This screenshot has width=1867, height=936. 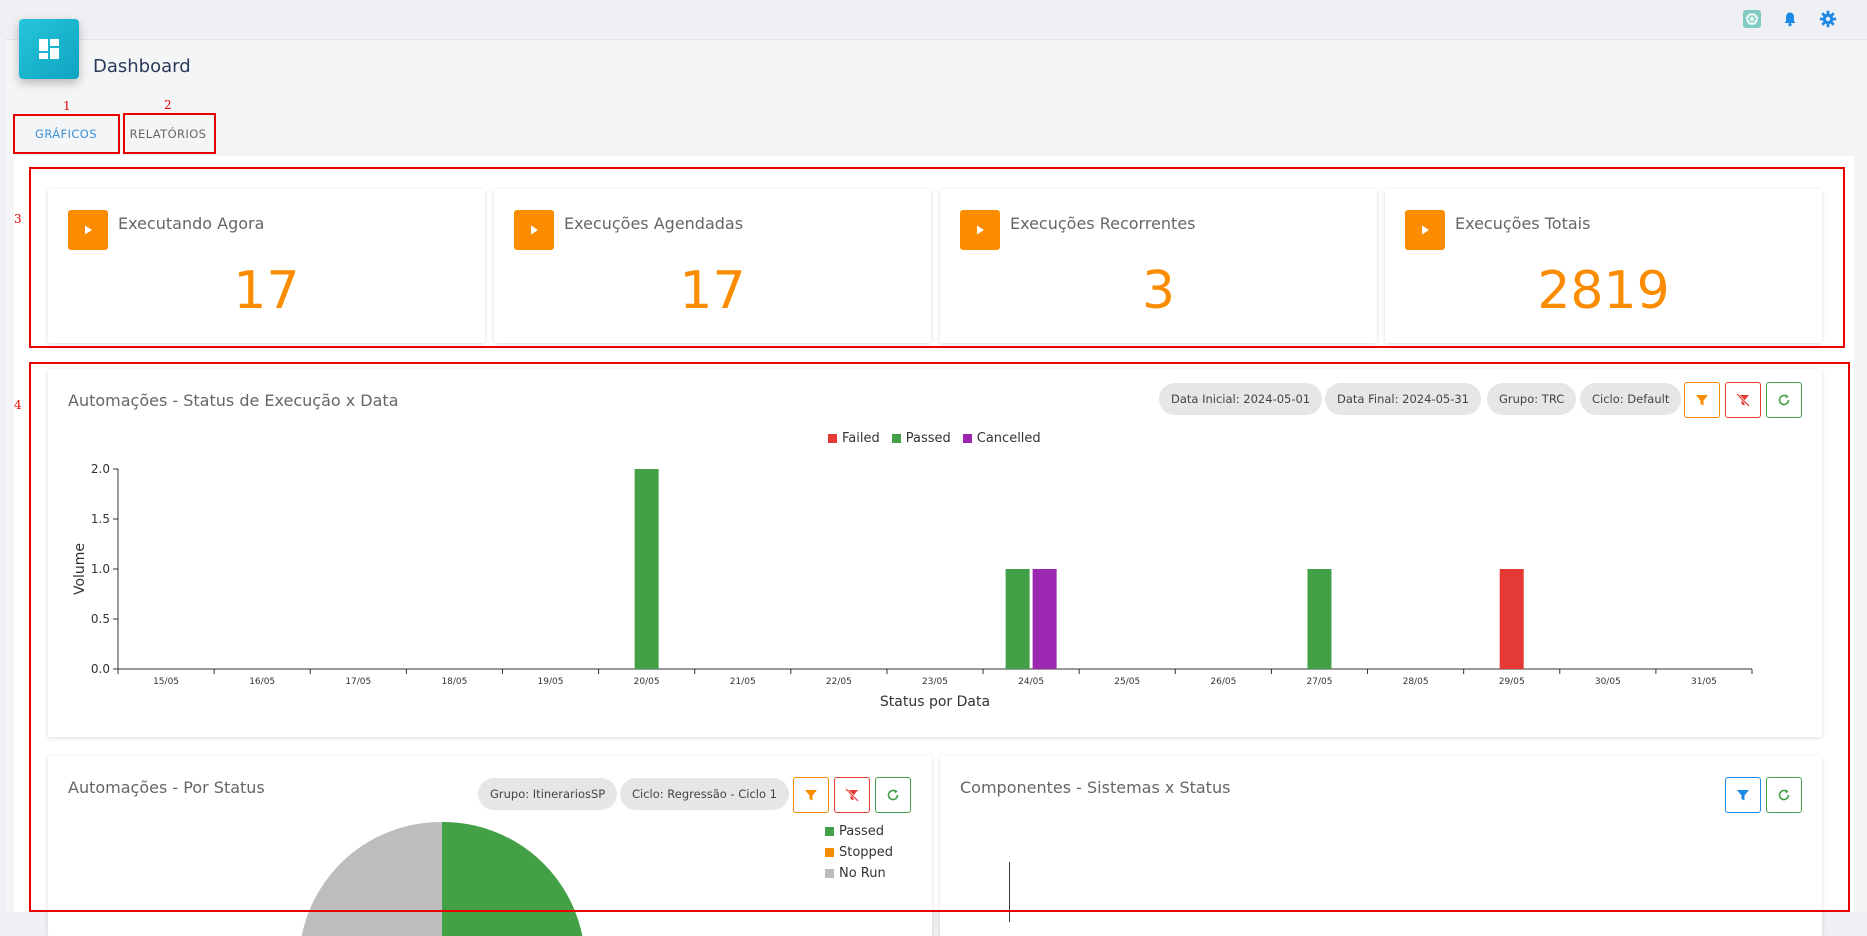 What do you see at coordinates (935, 702) in the screenshot?
I see `x-axis-title: Status por Data` at bounding box center [935, 702].